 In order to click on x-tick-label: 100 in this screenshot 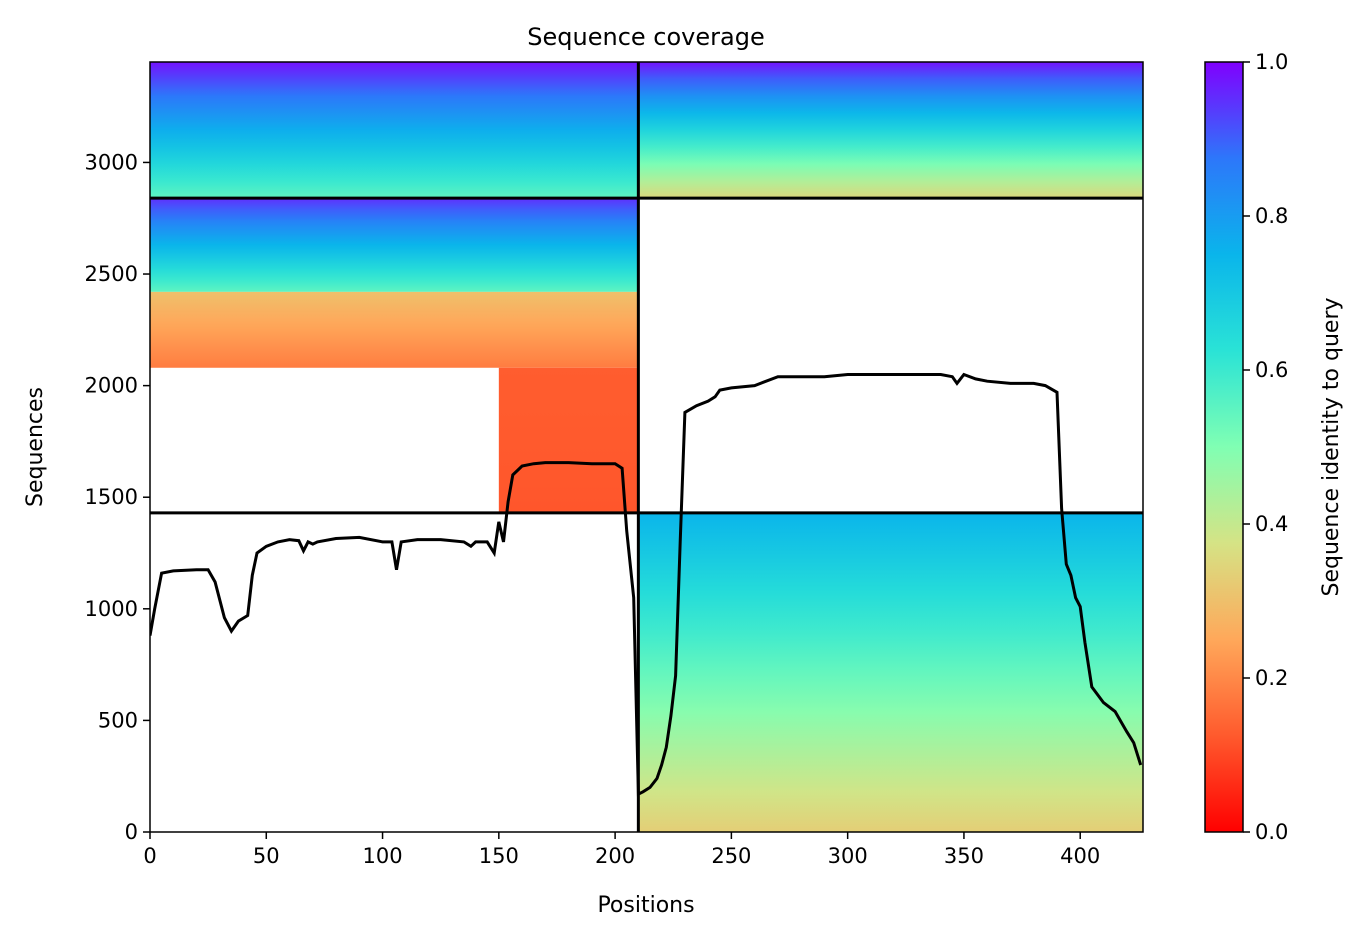, I will do `click(383, 856)`.